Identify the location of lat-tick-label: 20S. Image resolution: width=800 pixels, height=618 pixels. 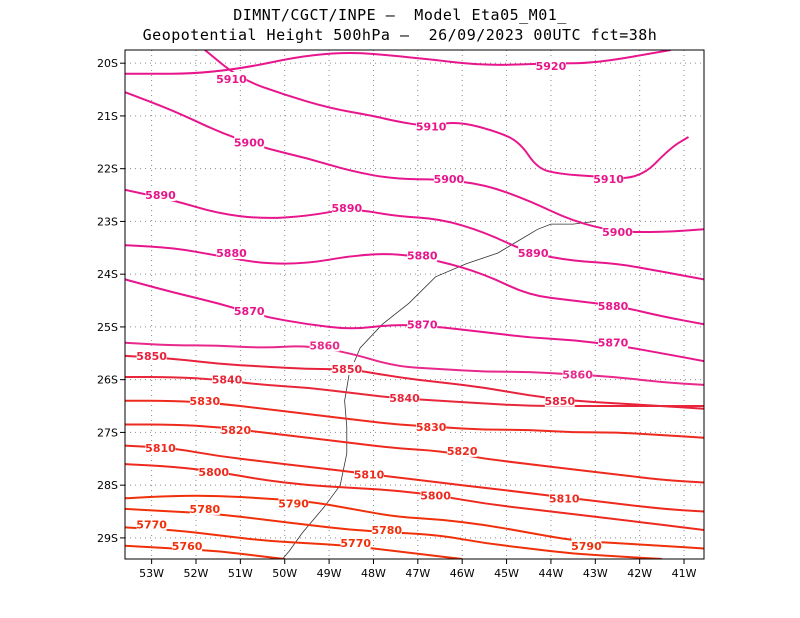
(107, 63).